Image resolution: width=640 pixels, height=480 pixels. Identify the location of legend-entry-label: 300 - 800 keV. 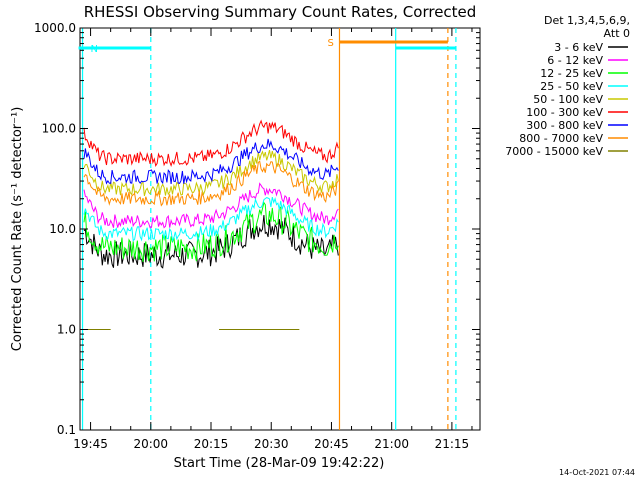
(564, 125).